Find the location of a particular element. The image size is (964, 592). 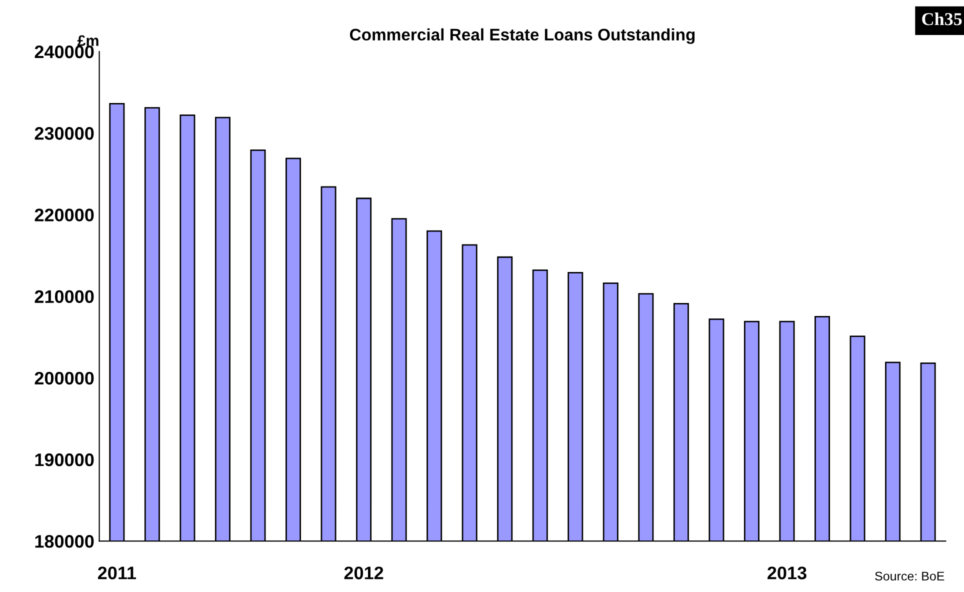

y-axis-title: £m is located at coordinates (87, 40).